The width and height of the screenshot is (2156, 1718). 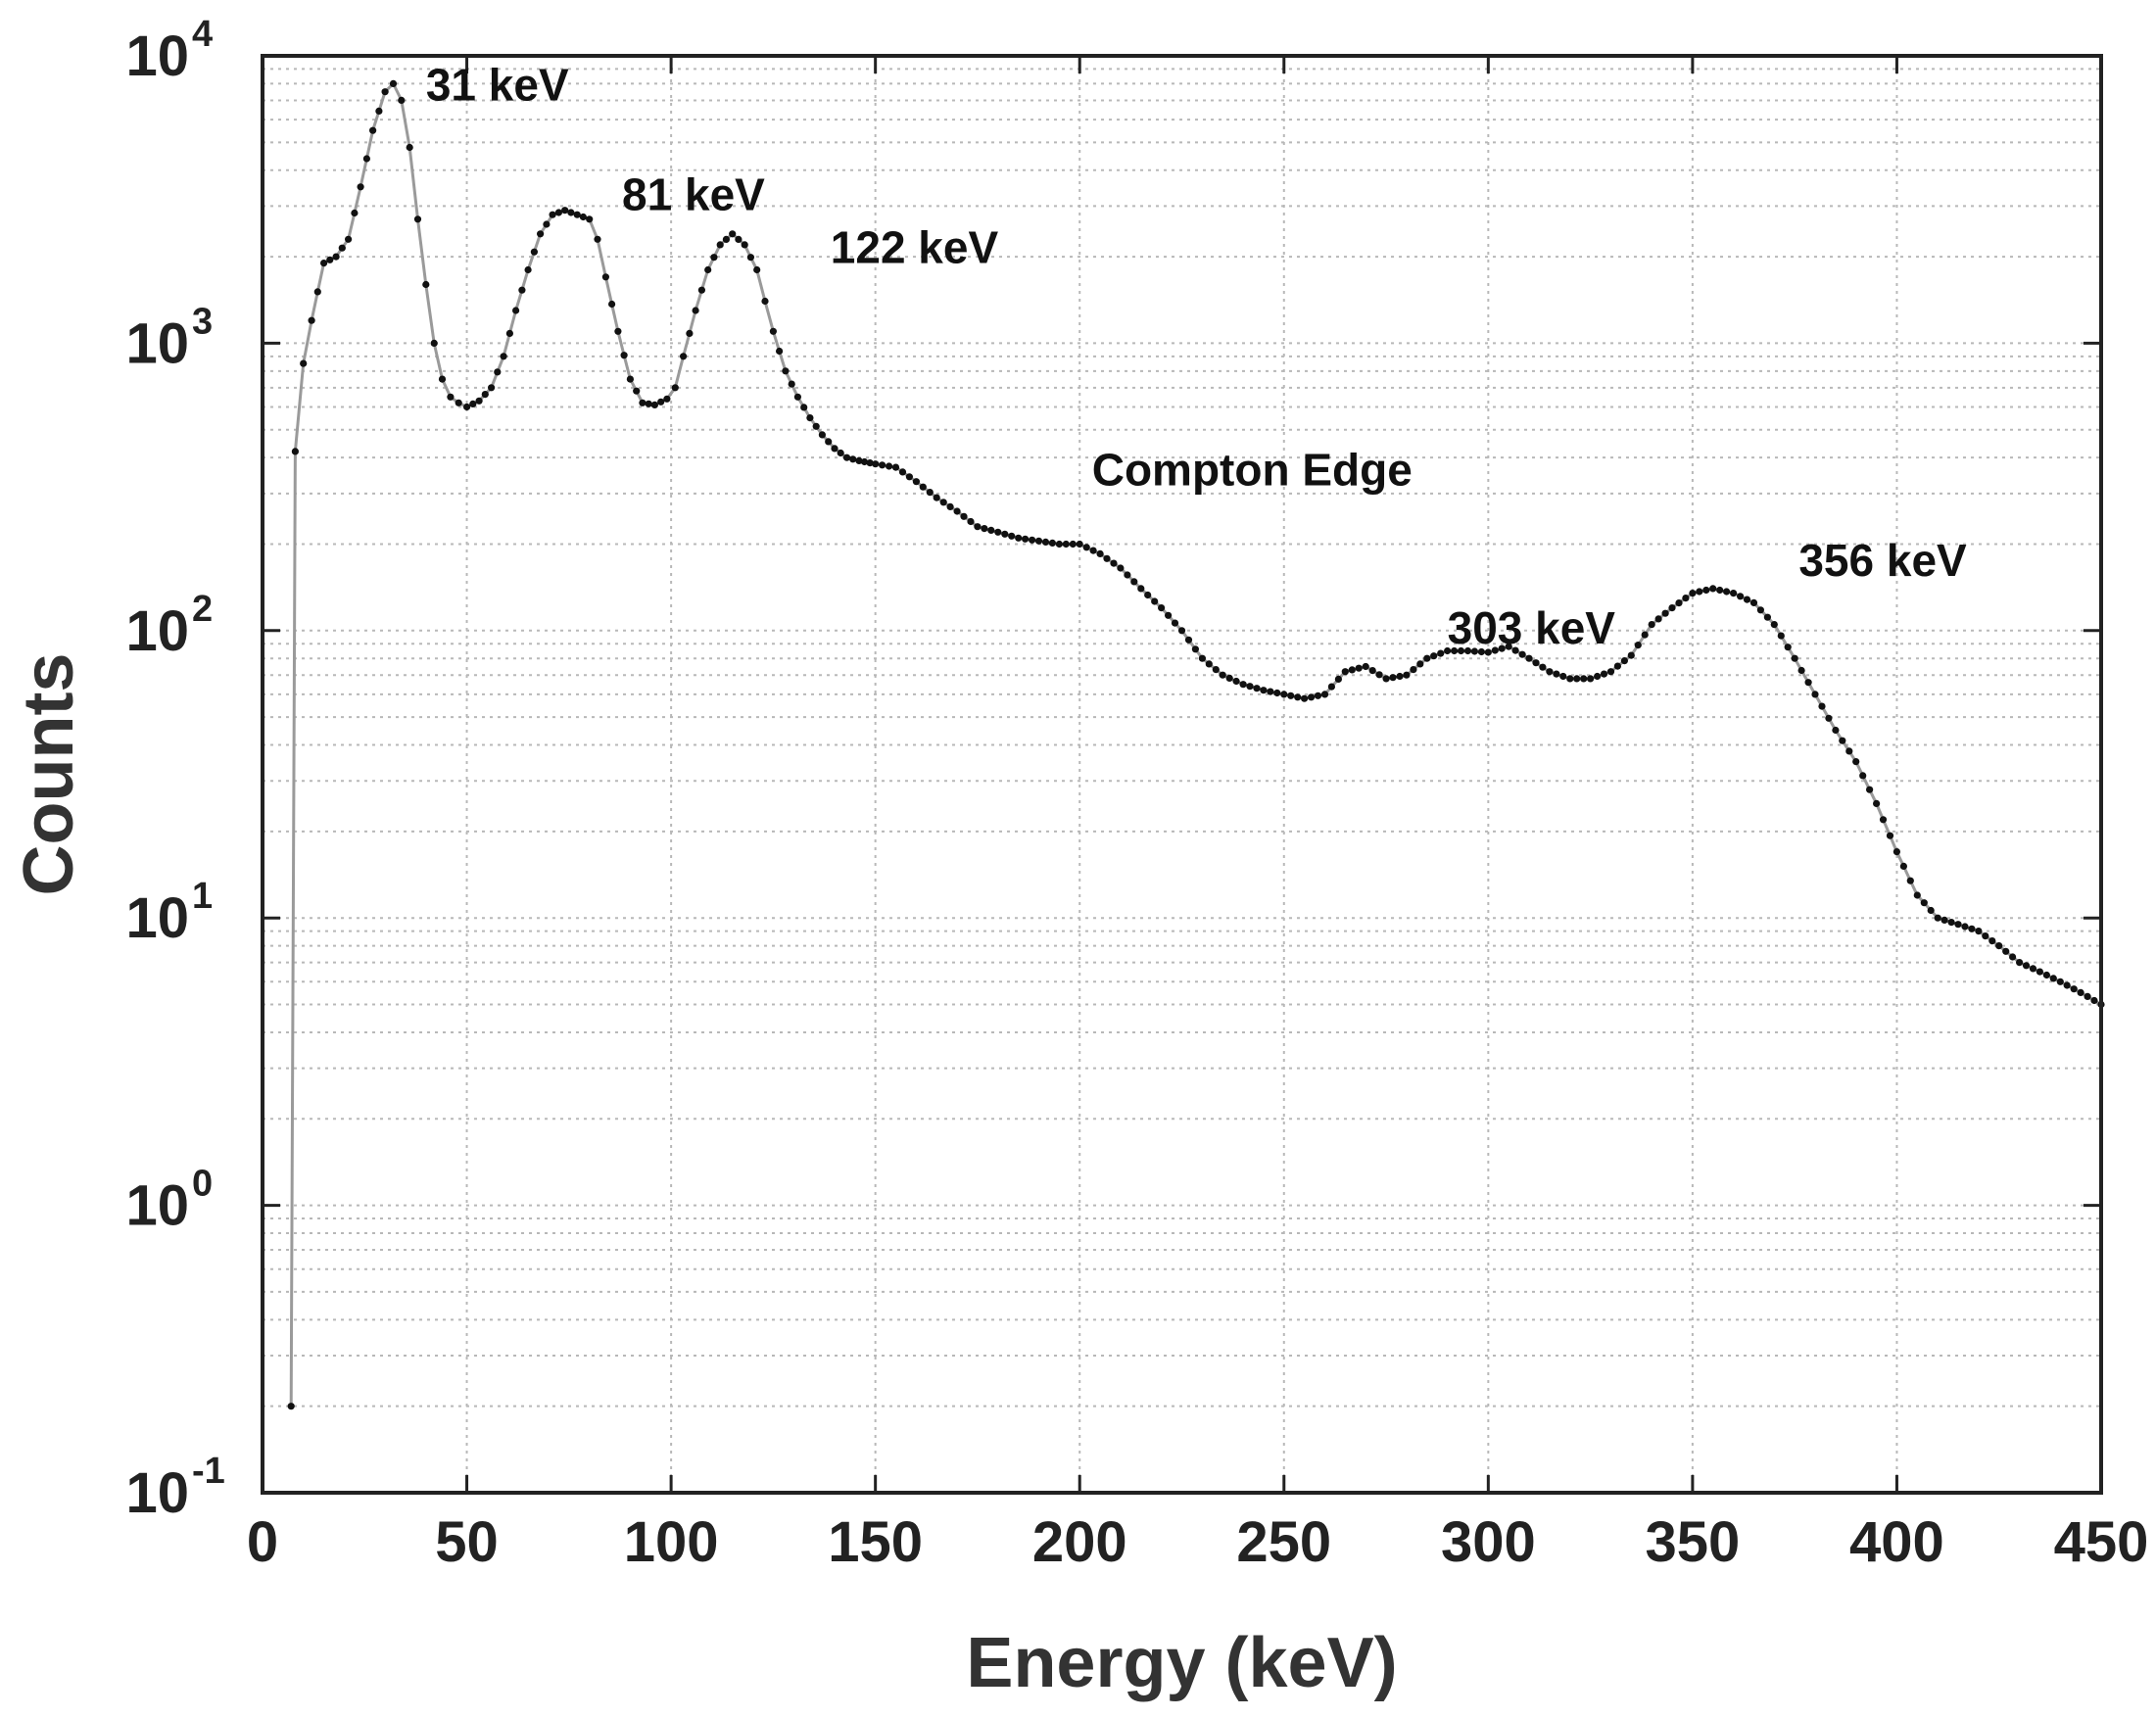 What do you see at coordinates (2101, 1542) in the screenshot?
I see `x-tick-label: 450` at bounding box center [2101, 1542].